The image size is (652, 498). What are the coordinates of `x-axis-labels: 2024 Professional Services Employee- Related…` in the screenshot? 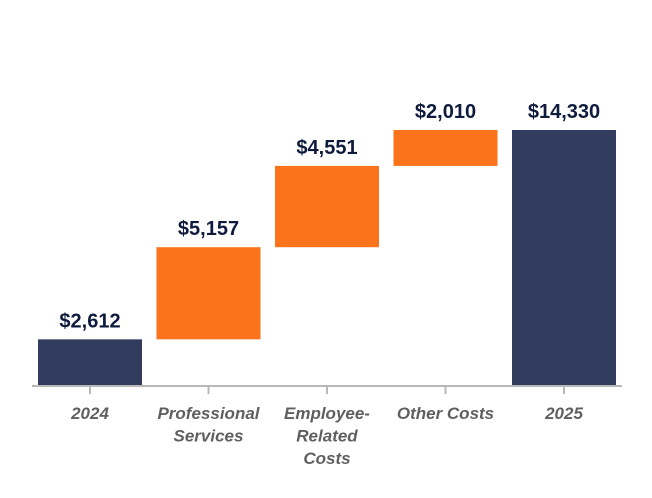 It's located at (326, 436).